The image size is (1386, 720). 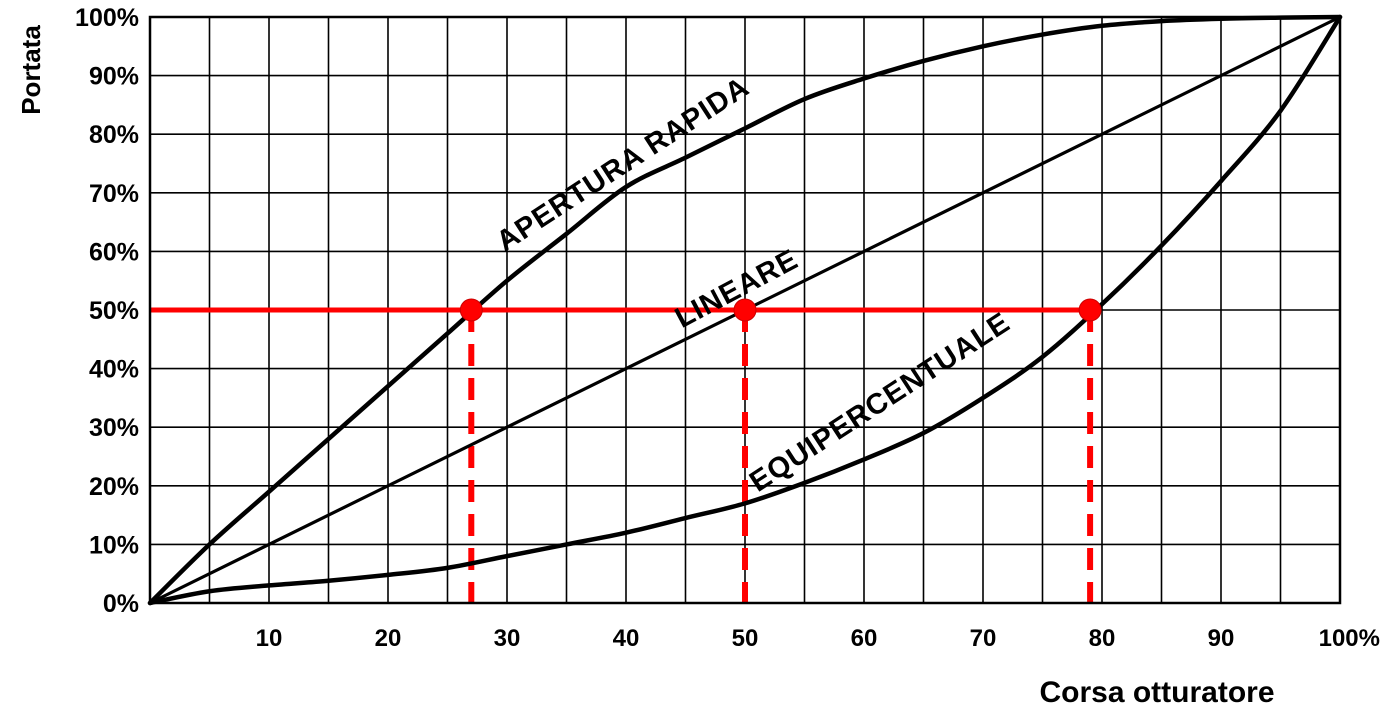 I want to click on y-tick-label: 0%, so click(x=121, y=604).